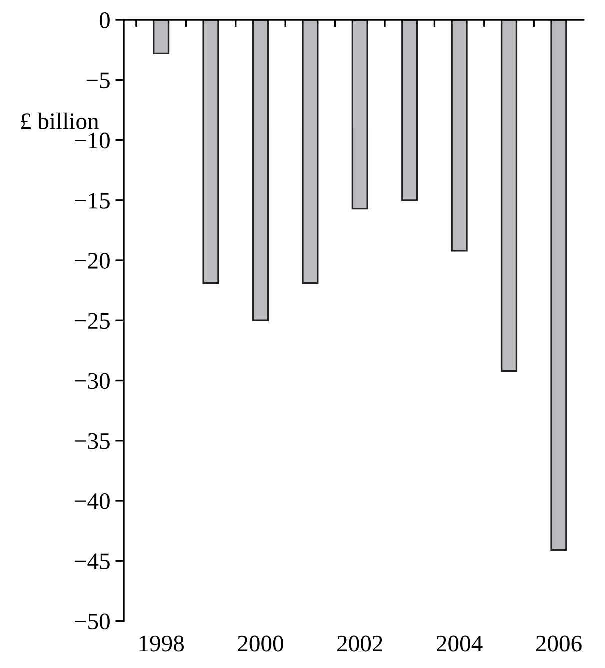 The height and width of the screenshot is (668, 605). Describe the element at coordinates (92, 261) in the screenshot. I see `y-tick-label: −20` at that location.